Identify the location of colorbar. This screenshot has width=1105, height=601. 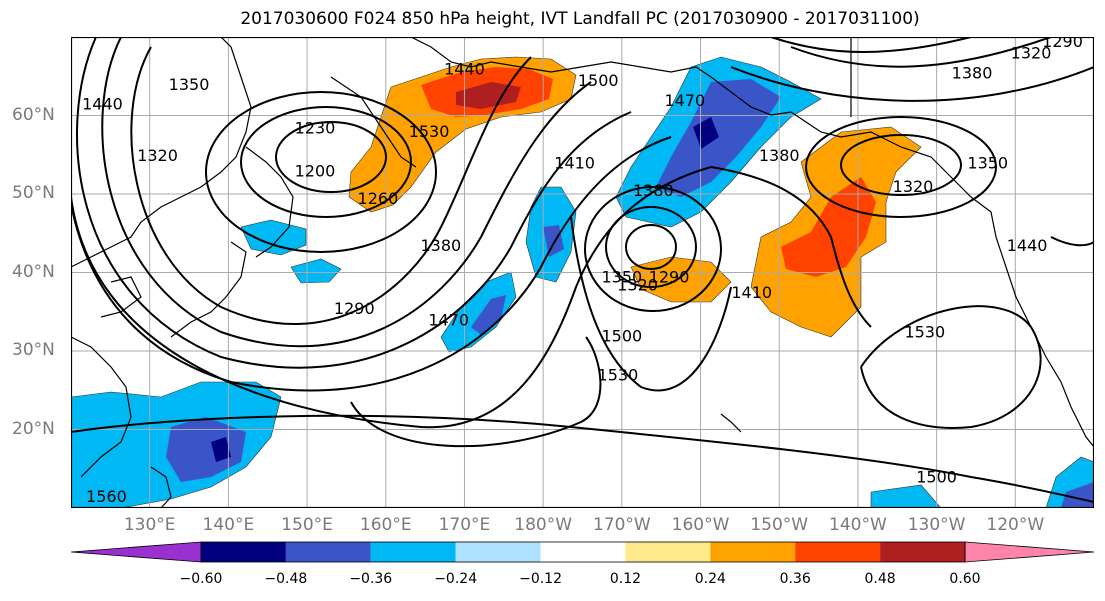
(583, 552).